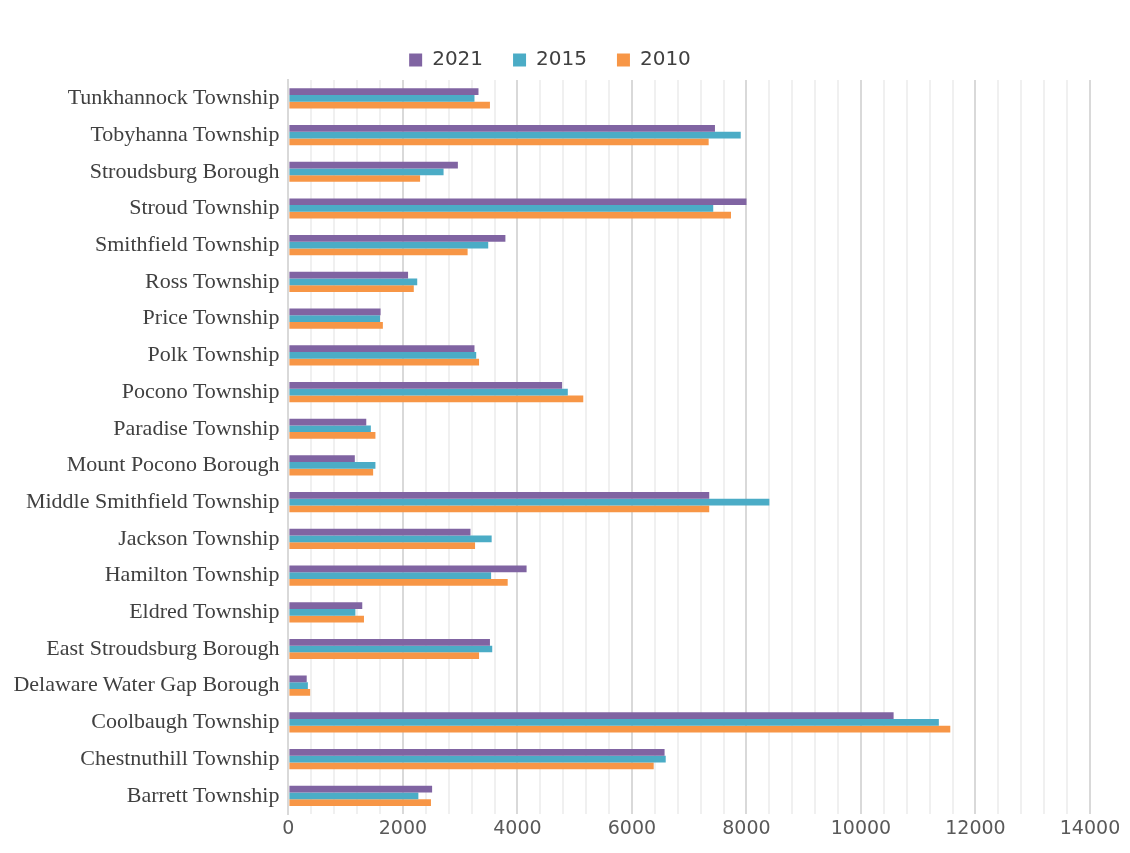 The image size is (1130, 853). I want to click on y-tick-label: Eldred Township, so click(204, 611).